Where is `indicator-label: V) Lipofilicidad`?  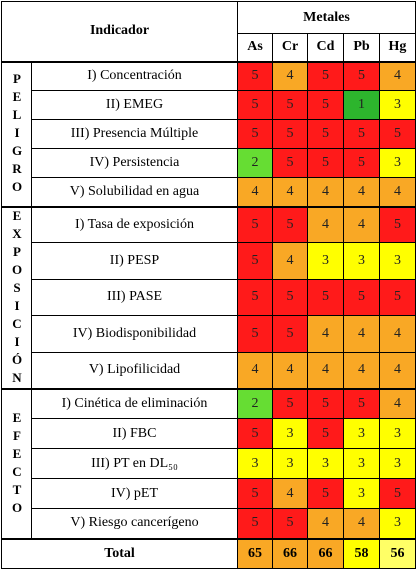
indicator-label: V) Lipofilicidad is located at coordinates (134, 370).